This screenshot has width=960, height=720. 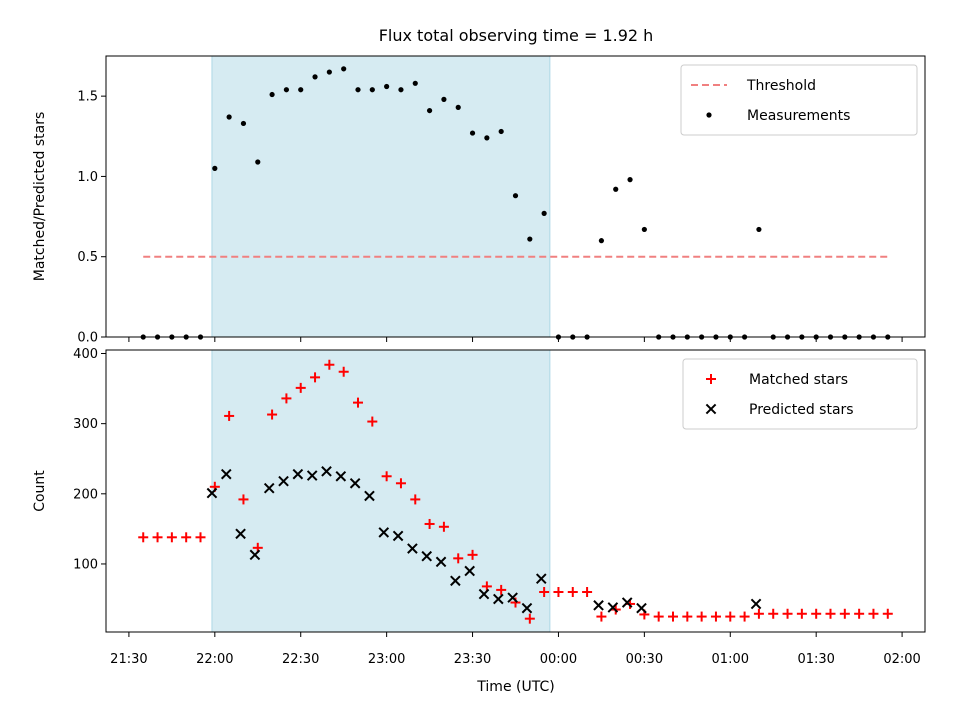 What do you see at coordinates (87, 257) in the screenshot?
I see `y-tick-label: 0.5` at bounding box center [87, 257].